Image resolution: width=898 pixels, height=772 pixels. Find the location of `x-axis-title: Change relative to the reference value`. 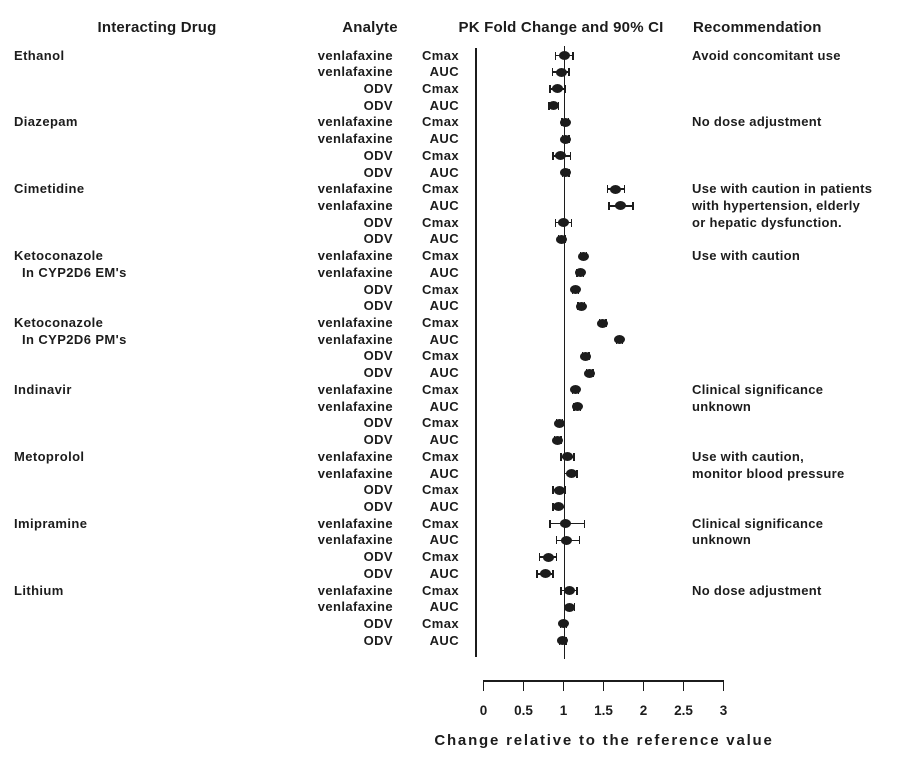

x-axis-title: Change relative to the reference value is located at coordinates (604, 740).